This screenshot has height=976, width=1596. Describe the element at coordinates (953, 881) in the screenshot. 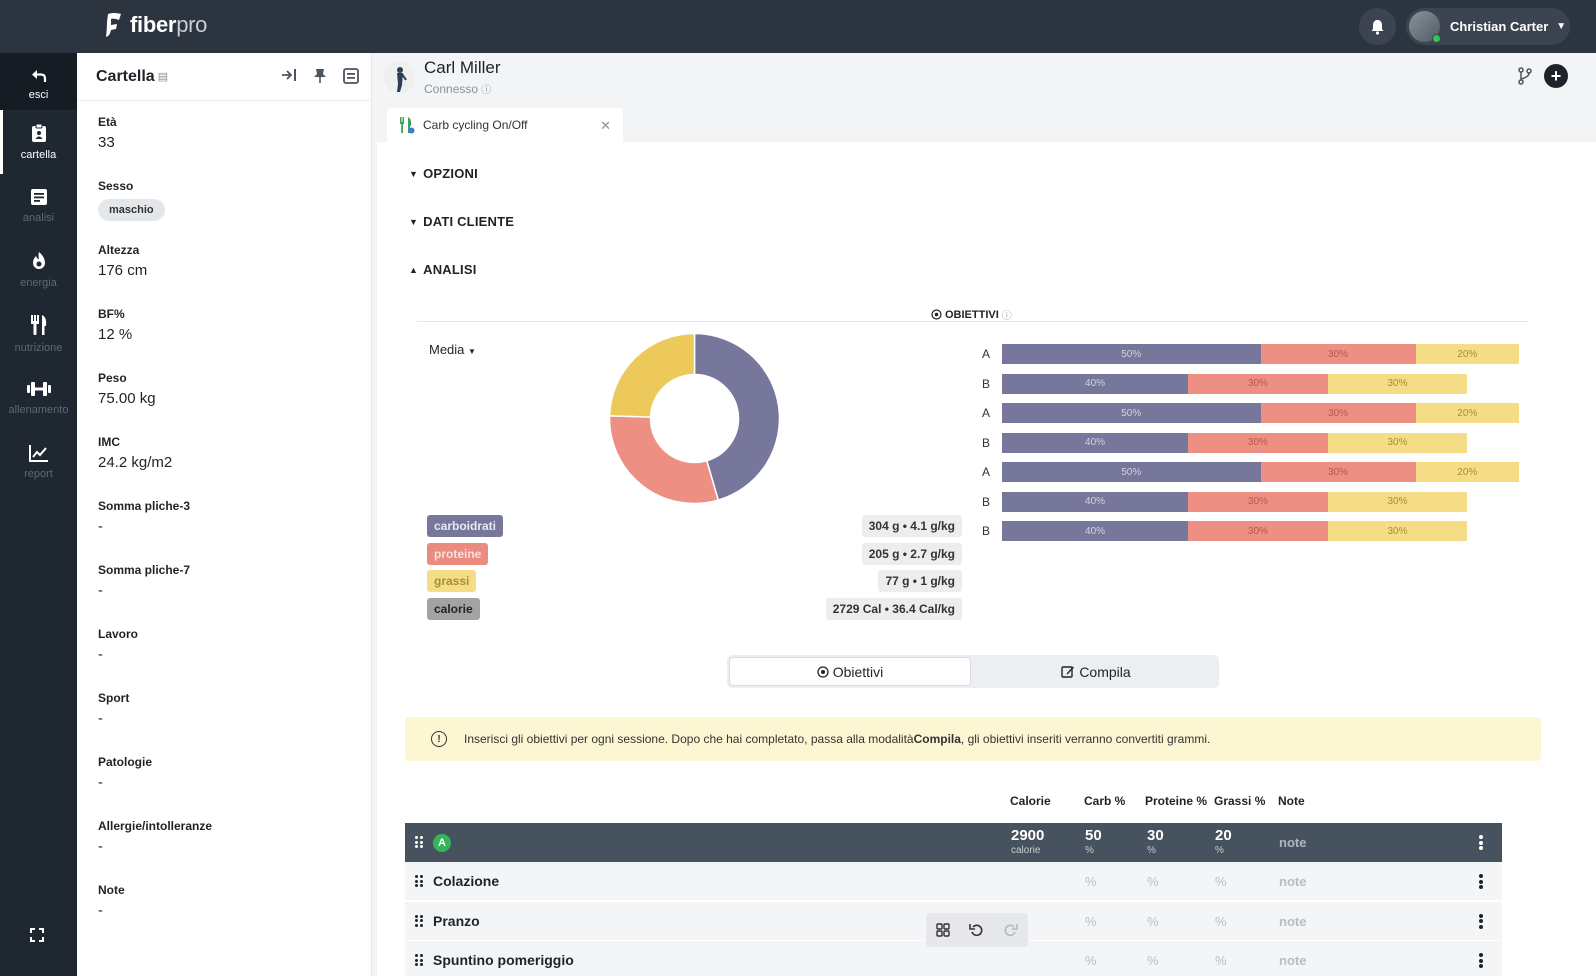

I see `meal-row: Colazione%%% note` at that location.